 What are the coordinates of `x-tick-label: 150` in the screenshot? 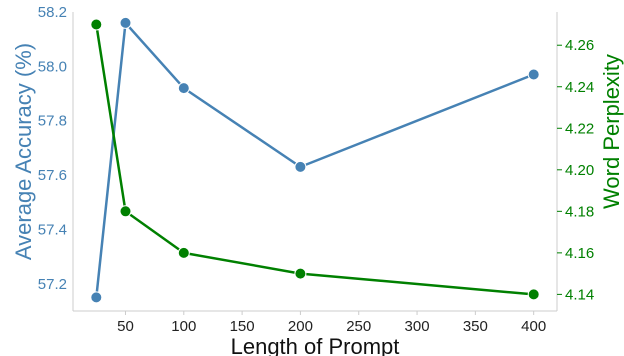 It's located at (242, 326).